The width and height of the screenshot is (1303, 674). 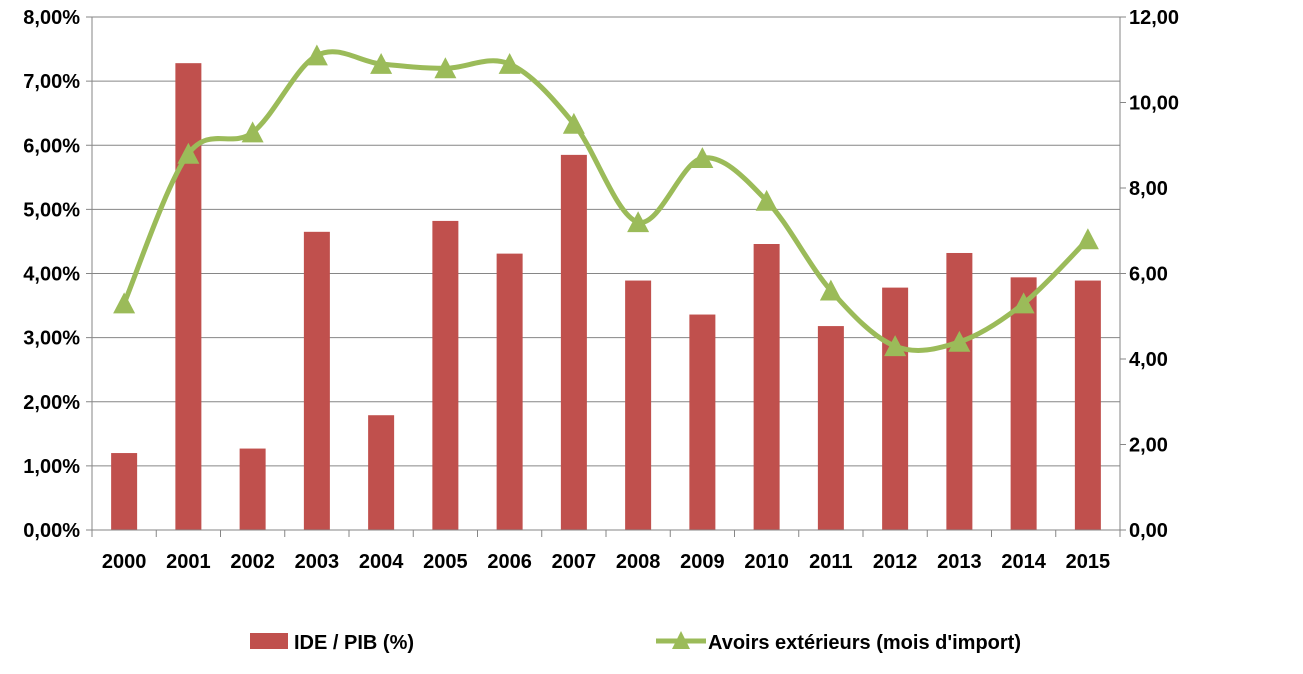 What do you see at coordinates (51, 531) in the screenshot?
I see `left-tick-label: 0,00%` at bounding box center [51, 531].